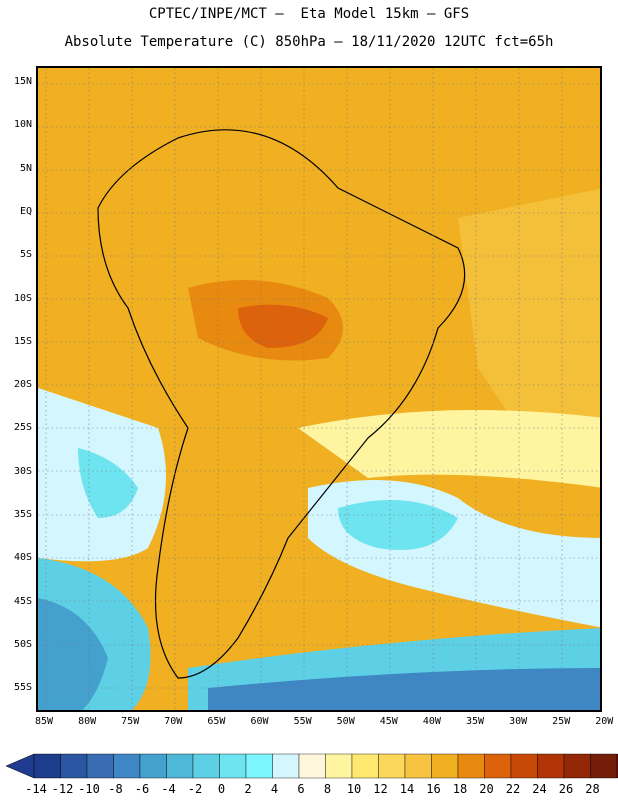  What do you see at coordinates (22, 558) in the screenshot?
I see `lat-label: 40S` at bounding box center [22, 558].